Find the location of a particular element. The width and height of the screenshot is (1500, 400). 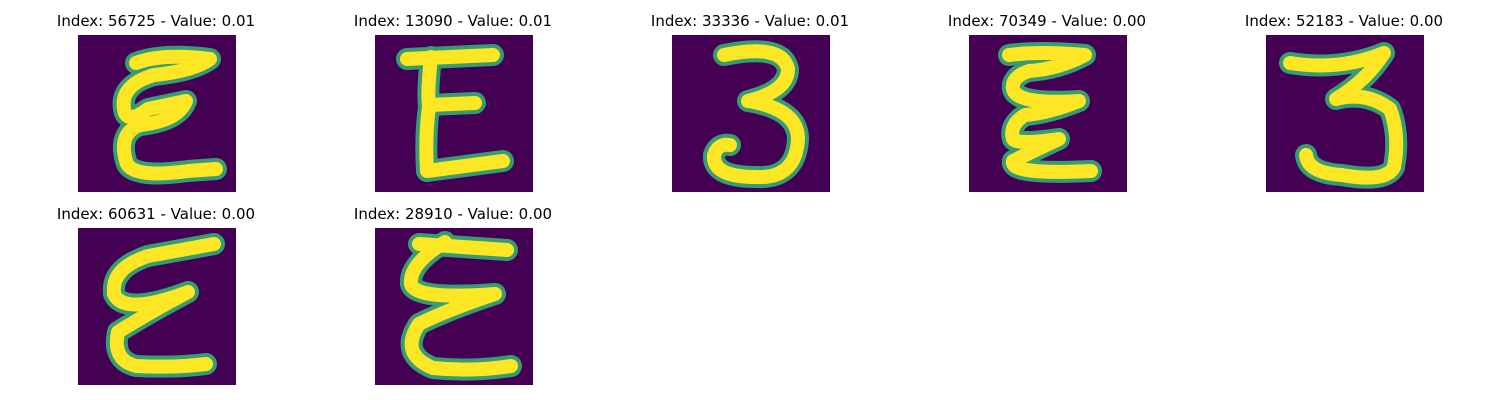

image-panel-1: Index: 56725 - Value: 0.01 is located at coordinates (156, 96).